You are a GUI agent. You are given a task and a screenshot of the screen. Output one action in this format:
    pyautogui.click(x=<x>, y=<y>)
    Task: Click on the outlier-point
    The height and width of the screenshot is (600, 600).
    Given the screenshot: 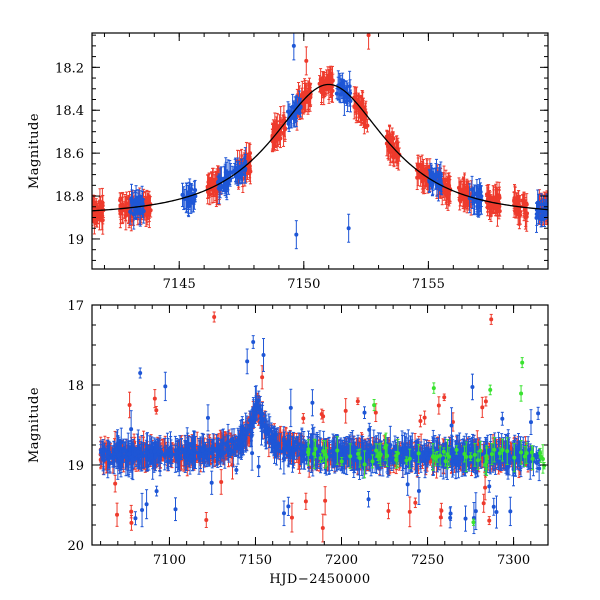 What is the action you would take?
    pyautogui.click(x=491, y=319)
    